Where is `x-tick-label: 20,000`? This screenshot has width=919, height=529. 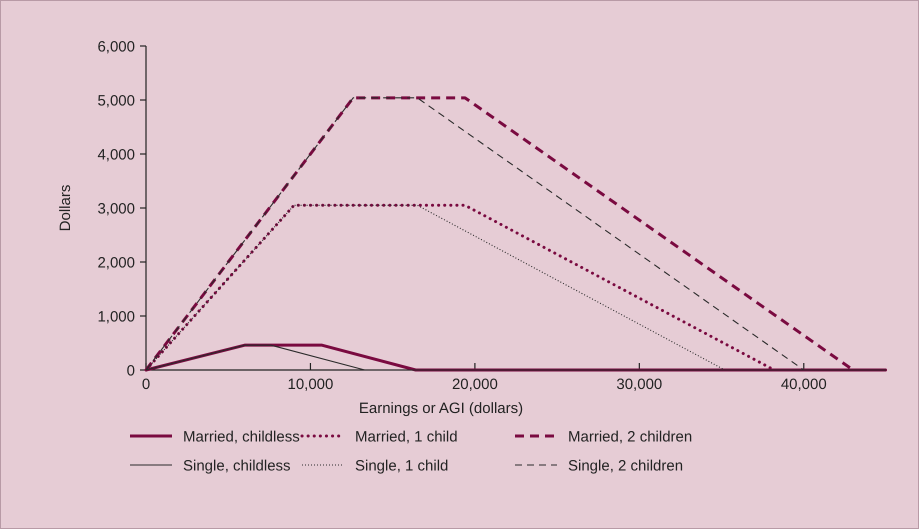 x-tick-label: 20,000 is located at coordinates (475, 384).